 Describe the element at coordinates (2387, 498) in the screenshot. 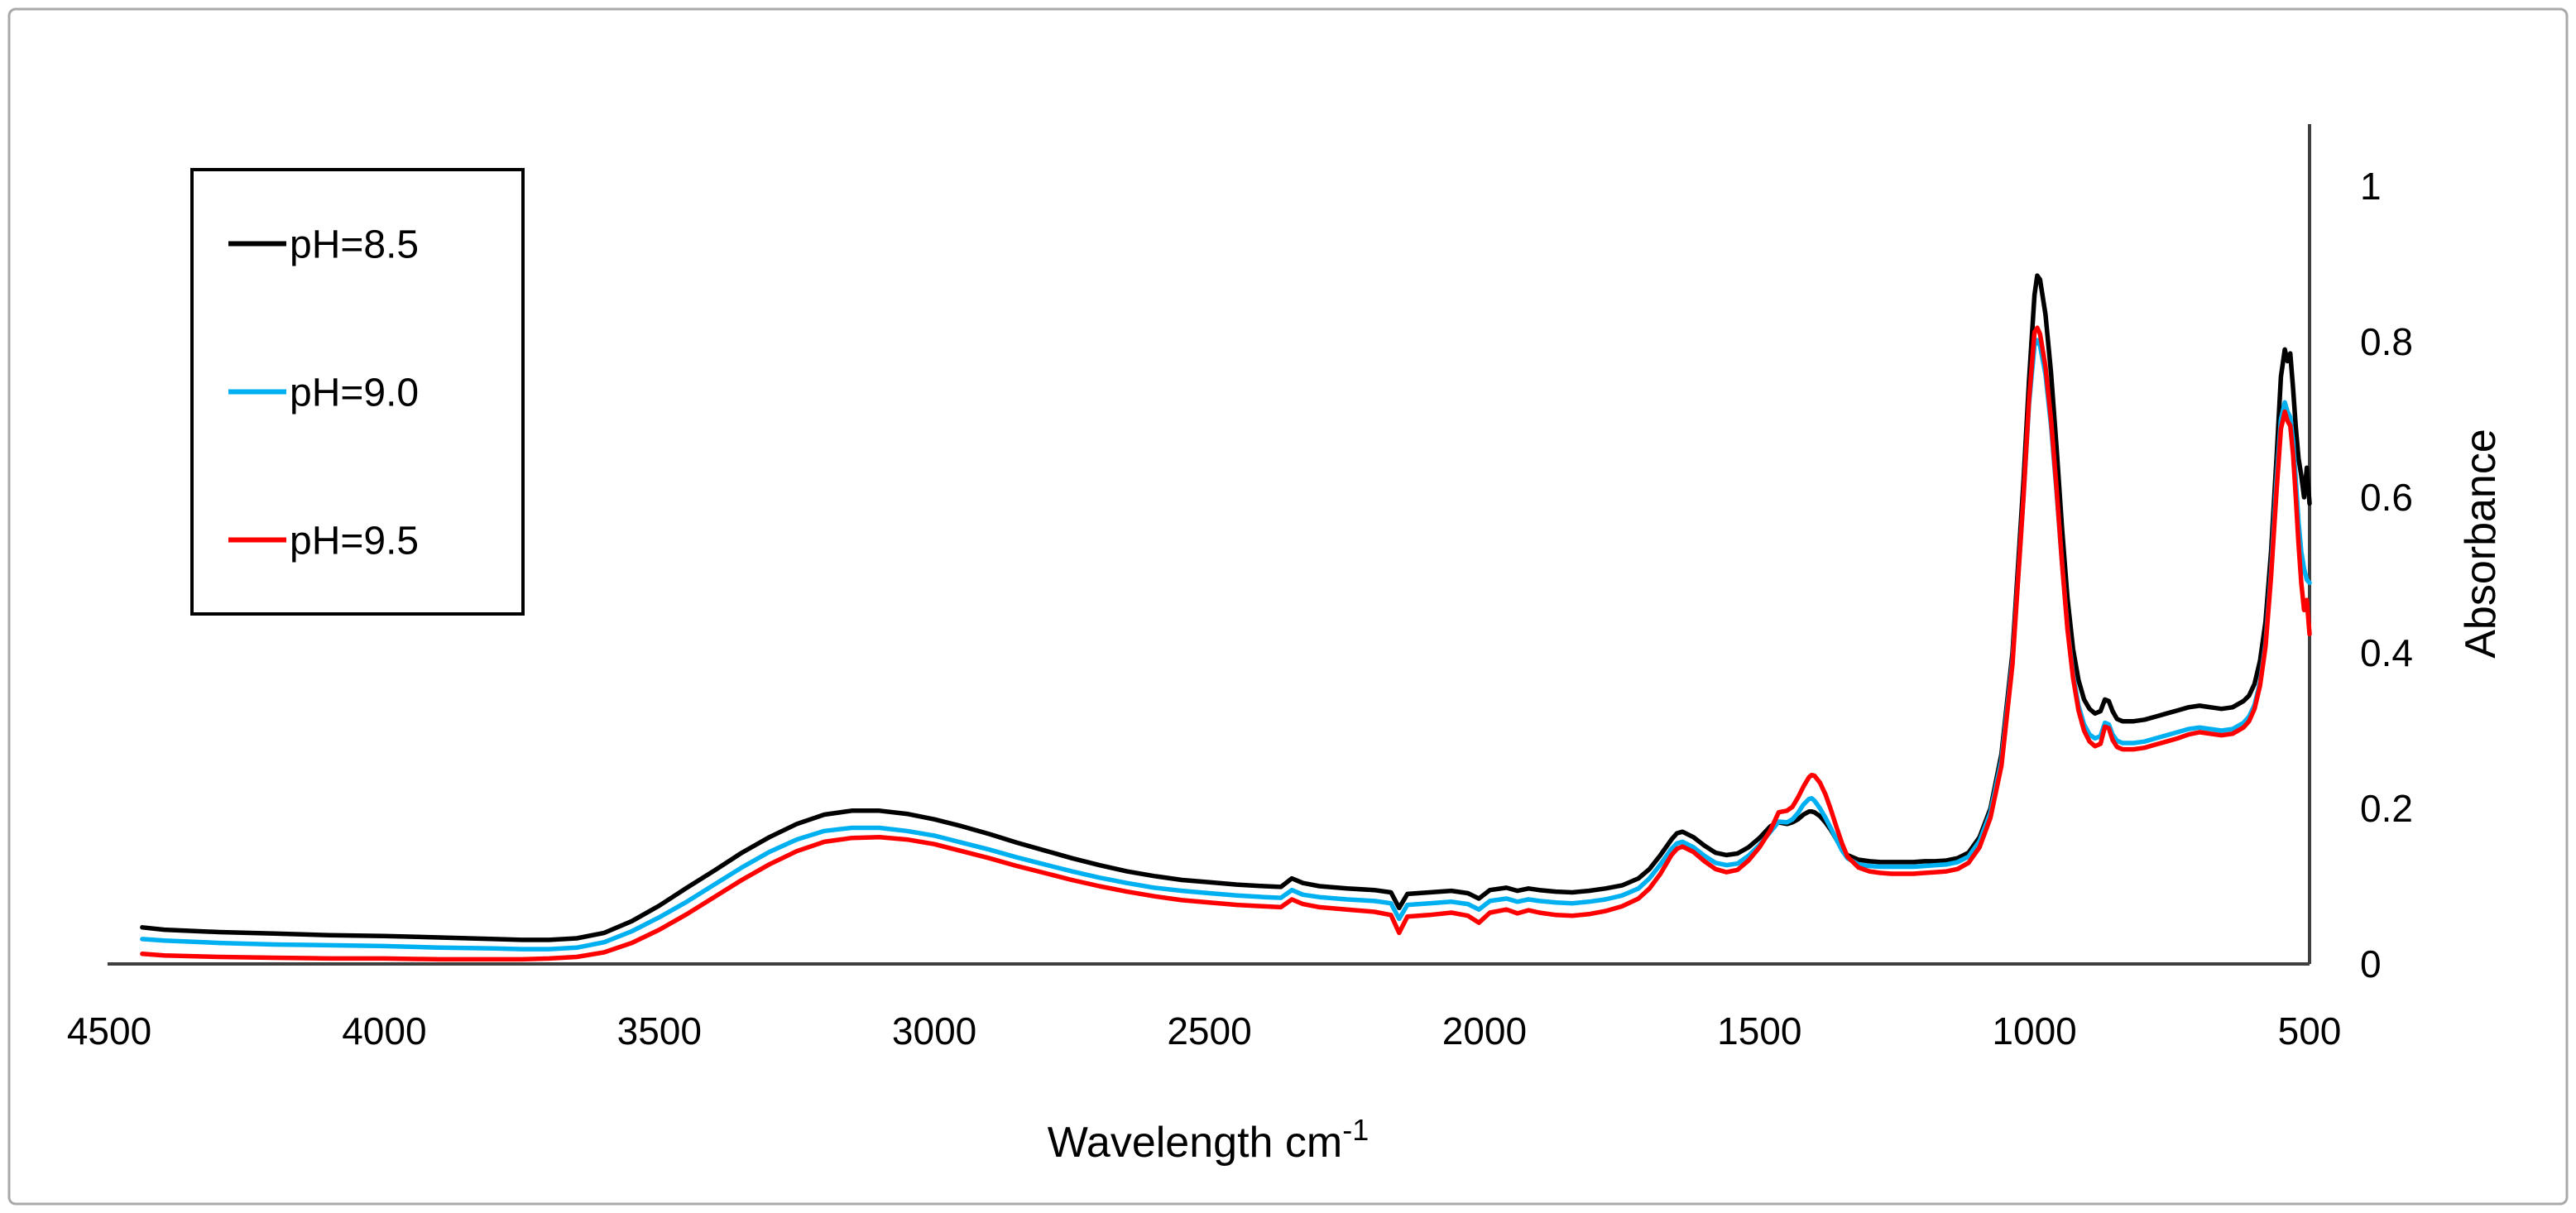

I see `y-tick-label: 0.6` at that location.